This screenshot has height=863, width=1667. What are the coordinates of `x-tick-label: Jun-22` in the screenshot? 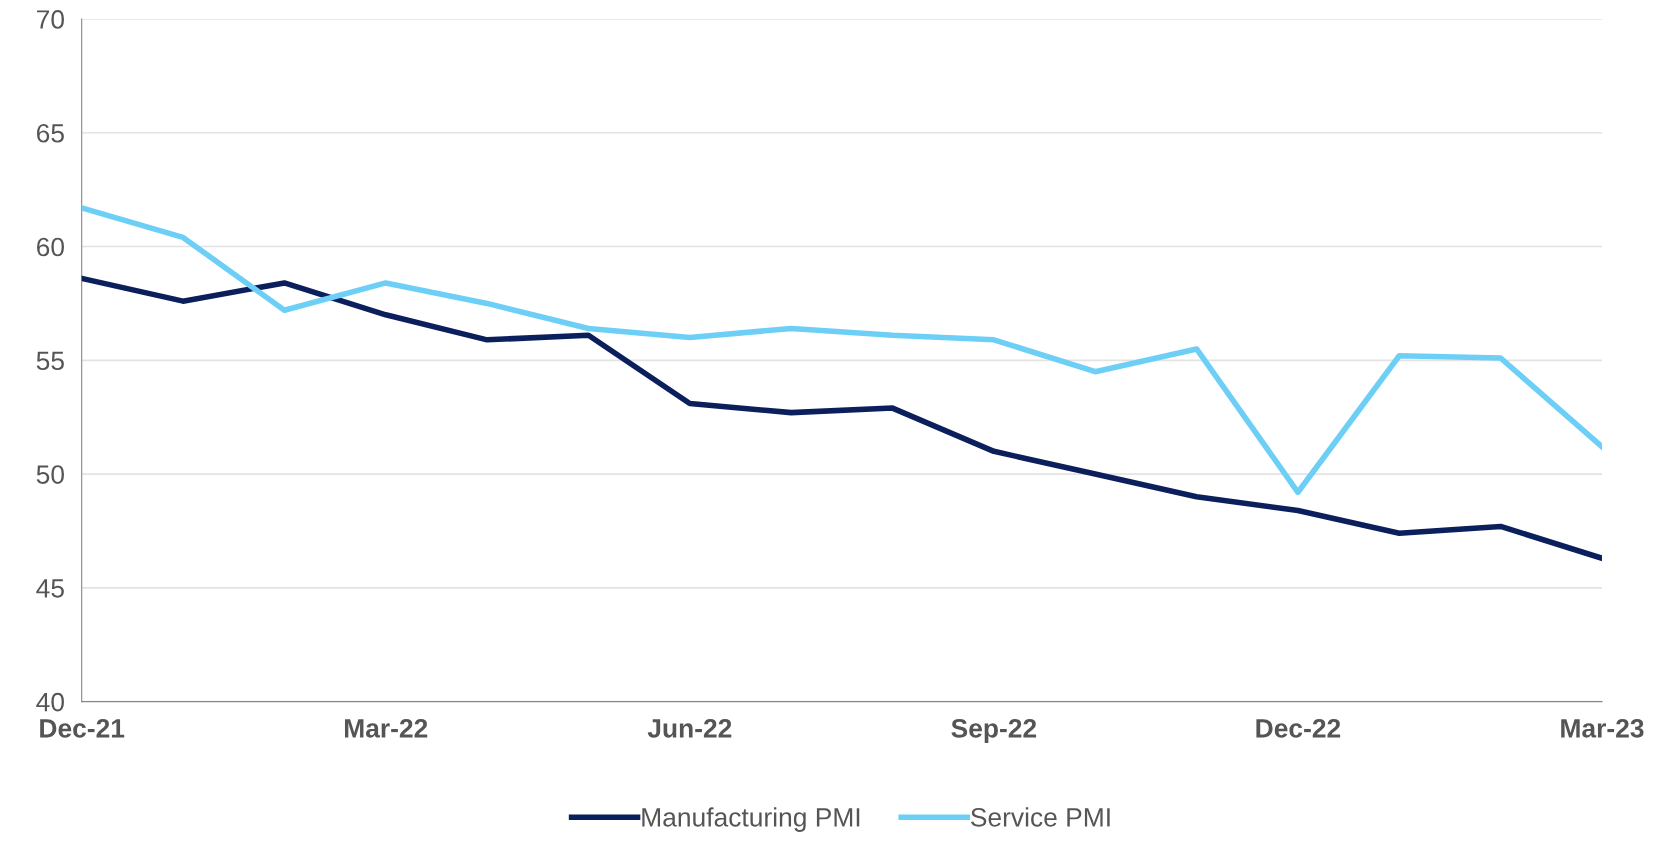 It's located at (689, 728).